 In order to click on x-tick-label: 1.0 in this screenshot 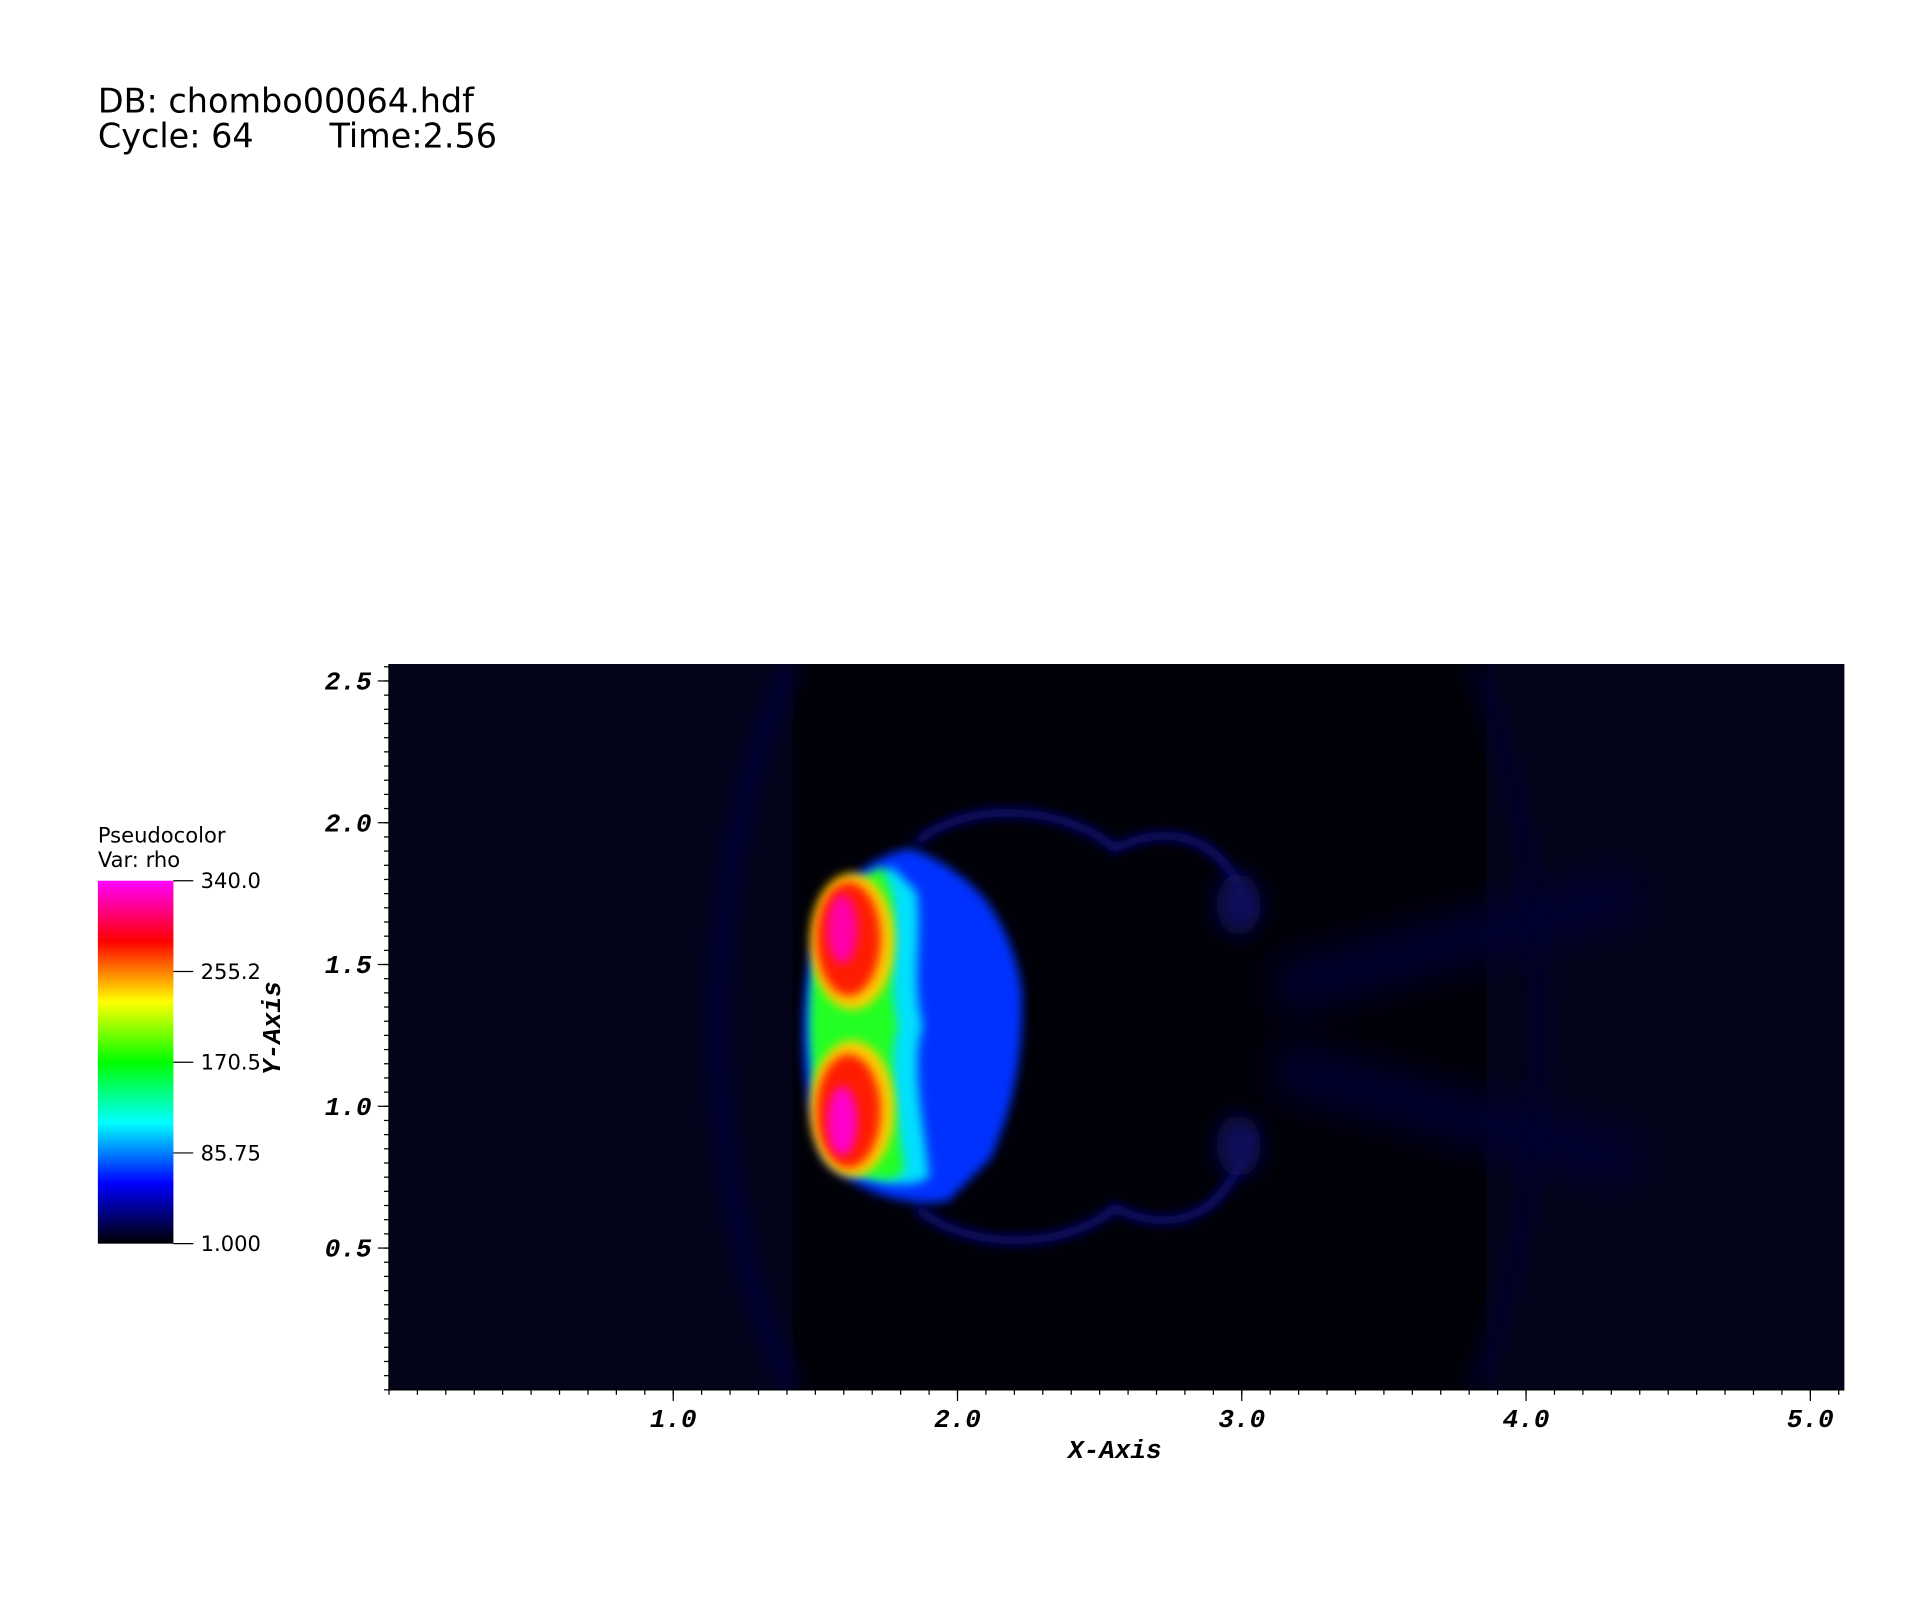, I will do `click(673, 1420)`.